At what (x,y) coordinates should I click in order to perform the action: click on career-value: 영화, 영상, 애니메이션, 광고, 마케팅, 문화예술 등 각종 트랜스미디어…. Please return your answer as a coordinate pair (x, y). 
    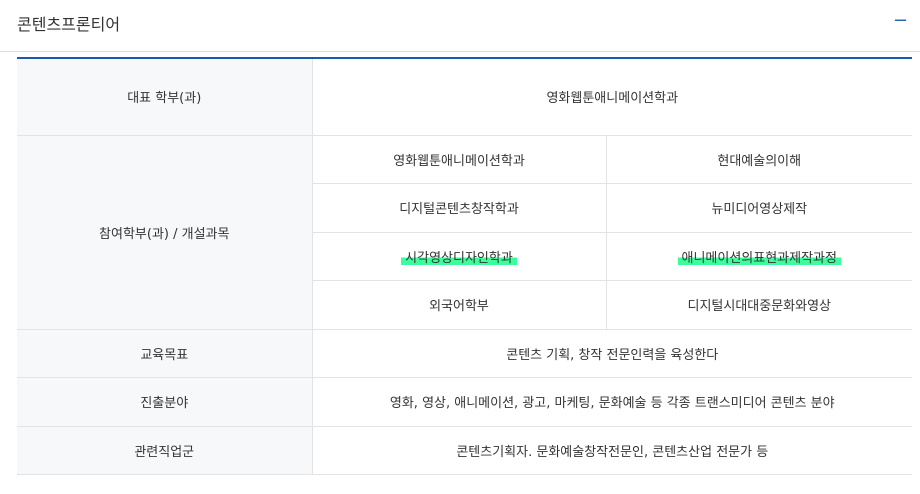
    Looking at the image, I should click on (612, 402).